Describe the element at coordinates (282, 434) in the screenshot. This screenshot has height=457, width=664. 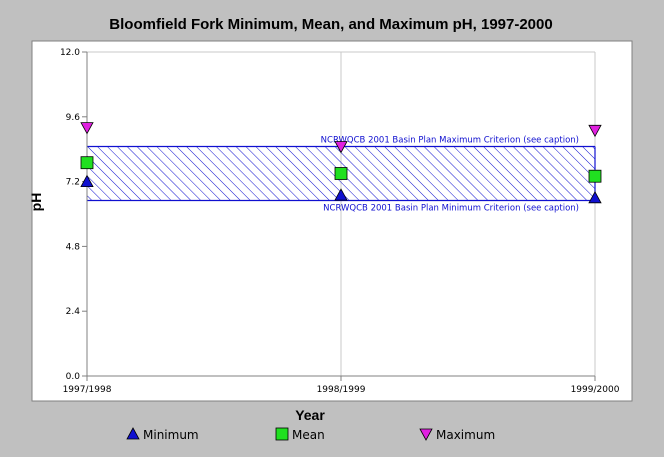
I see `legend-mean-marker` at that location.